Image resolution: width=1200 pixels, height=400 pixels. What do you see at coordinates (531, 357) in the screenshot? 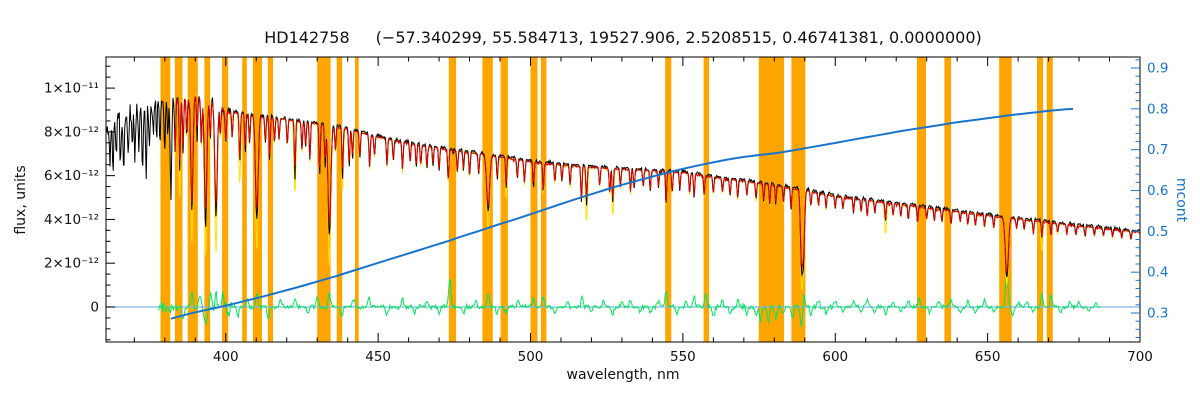
I see `x-tick-label: 500` at bounding box center [531, 357].